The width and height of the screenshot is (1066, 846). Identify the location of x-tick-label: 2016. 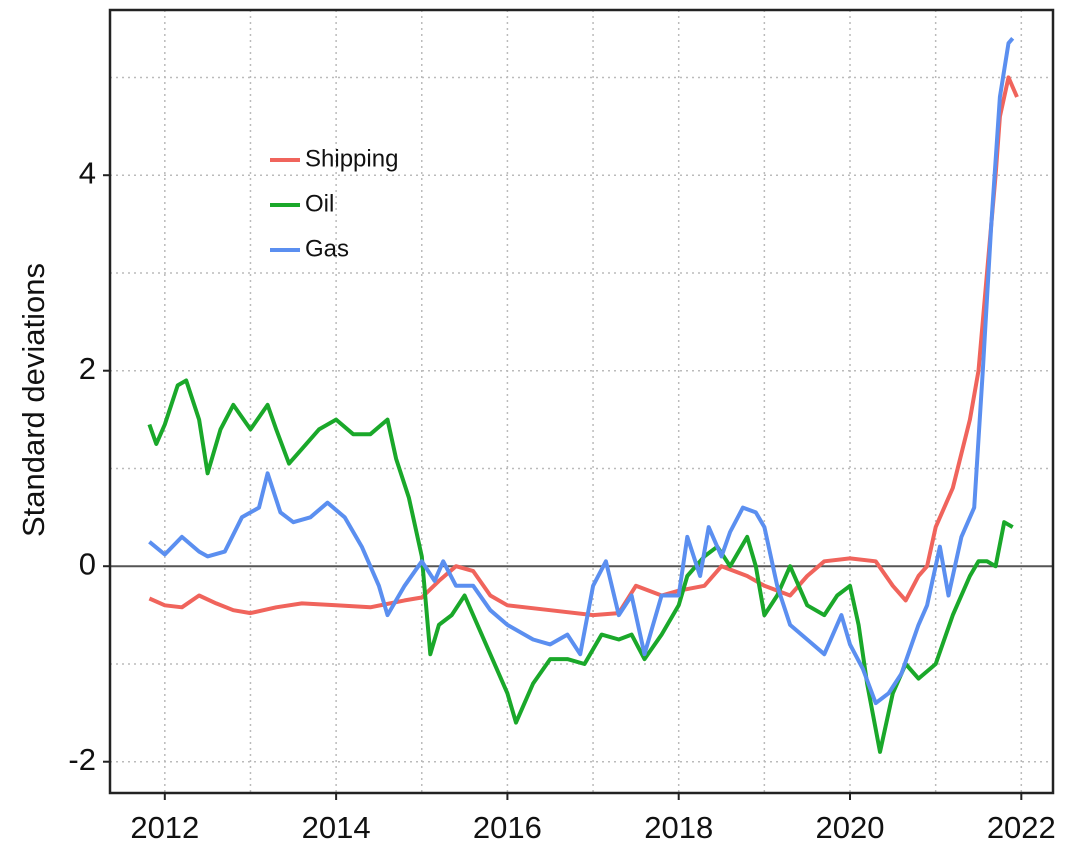
(507, 827).